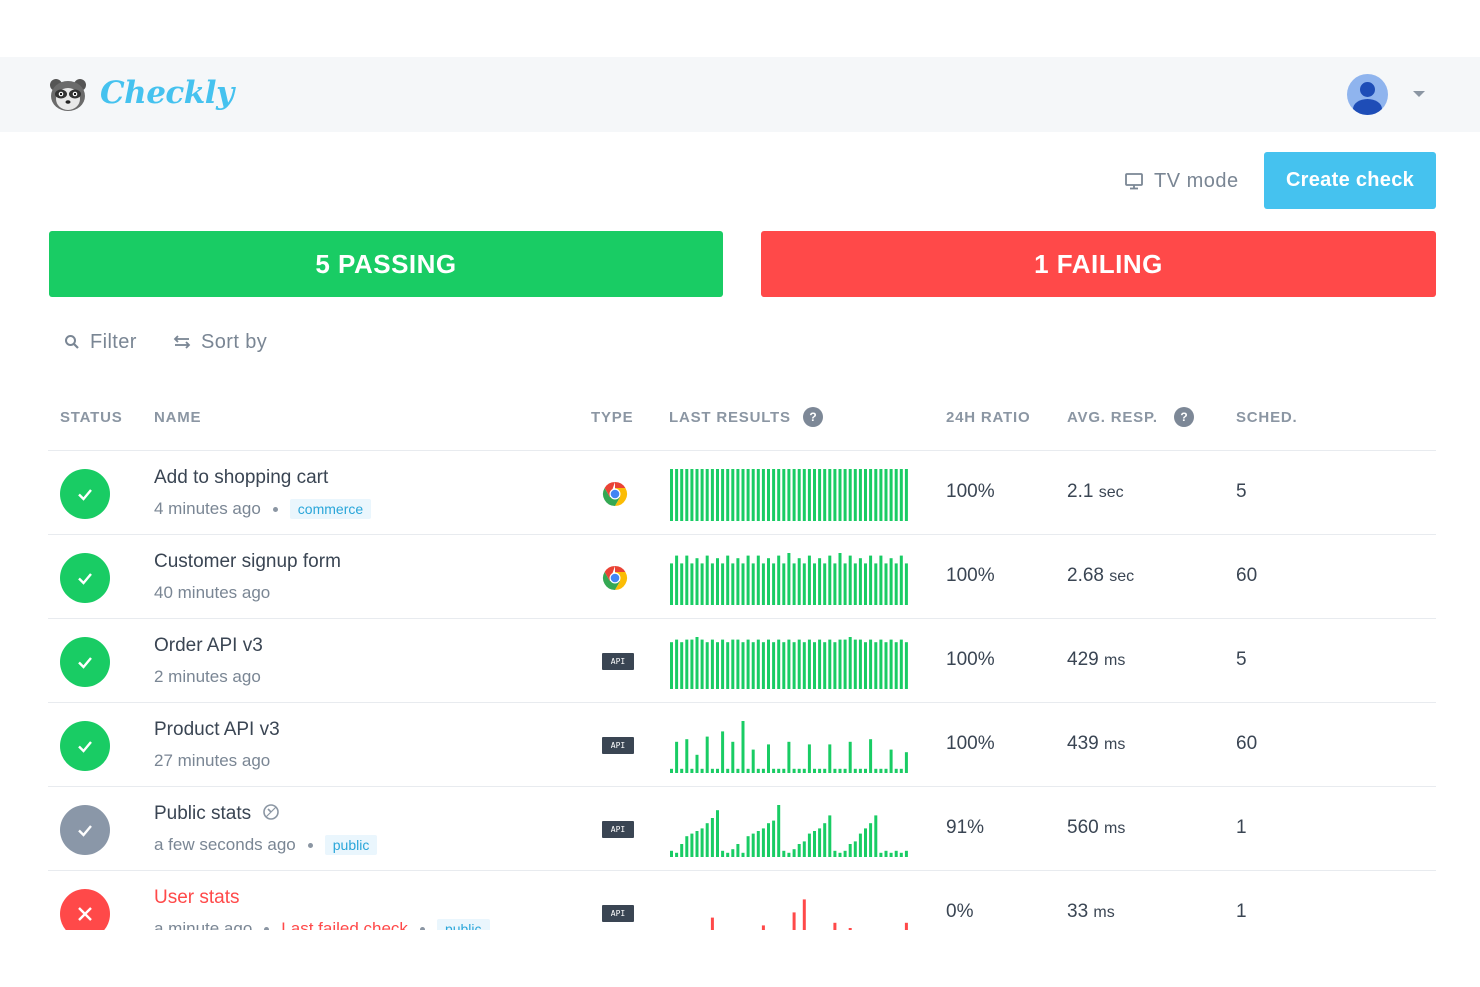 The width and height of the screenshot is (1480, 987). I want to click on user-avatar-icon, so click(1367, 94).